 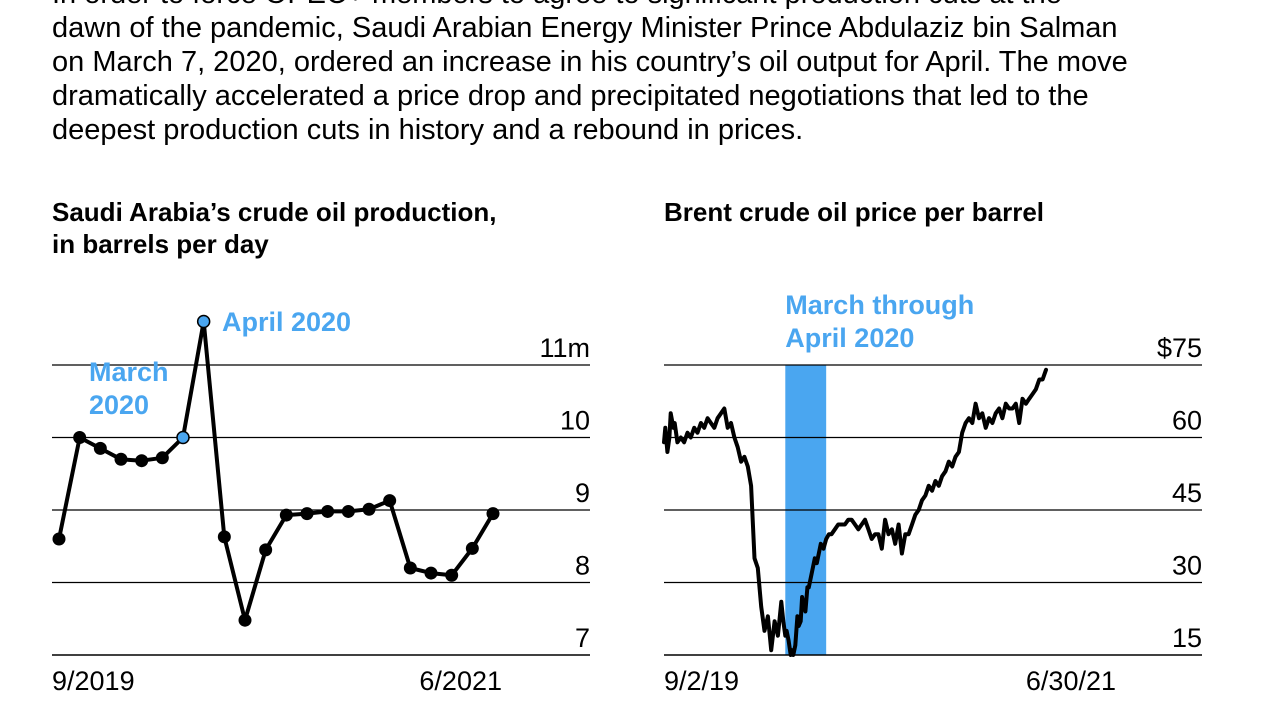 I want to click on y-tick-label: 7, so click(x=582, y=638).